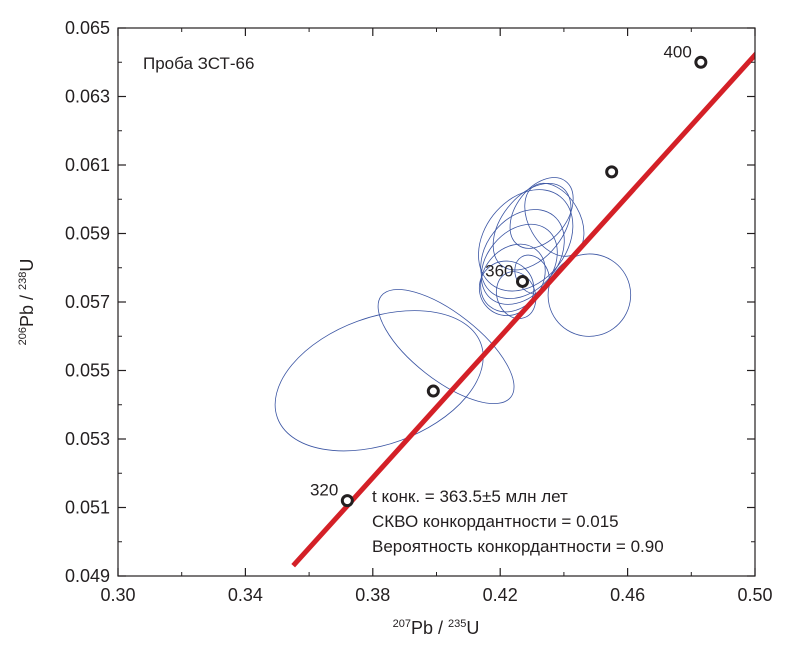 The height and width of the screenshot is (648, 800). What do you see at coordinates (87, 508) in the screenshot?
I see `y-tick-label: 0.051` at bounding box center [87, 508].